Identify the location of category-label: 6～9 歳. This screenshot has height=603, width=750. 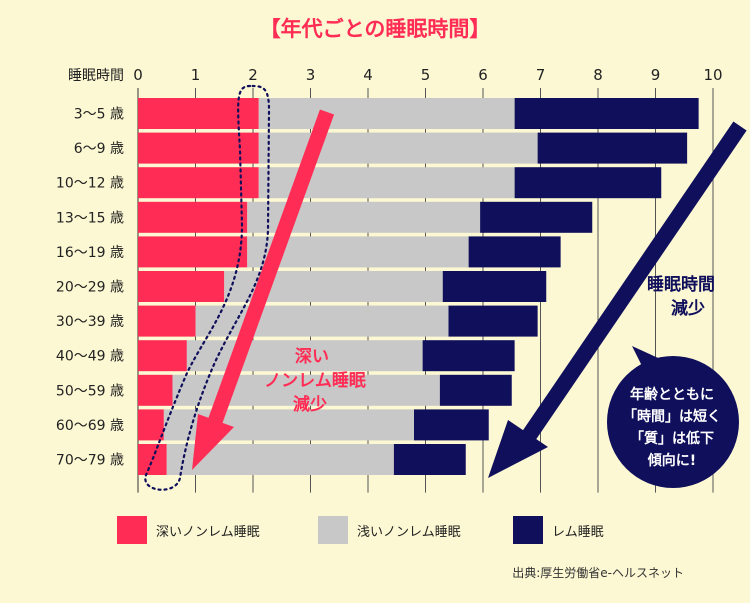
(99, 149).